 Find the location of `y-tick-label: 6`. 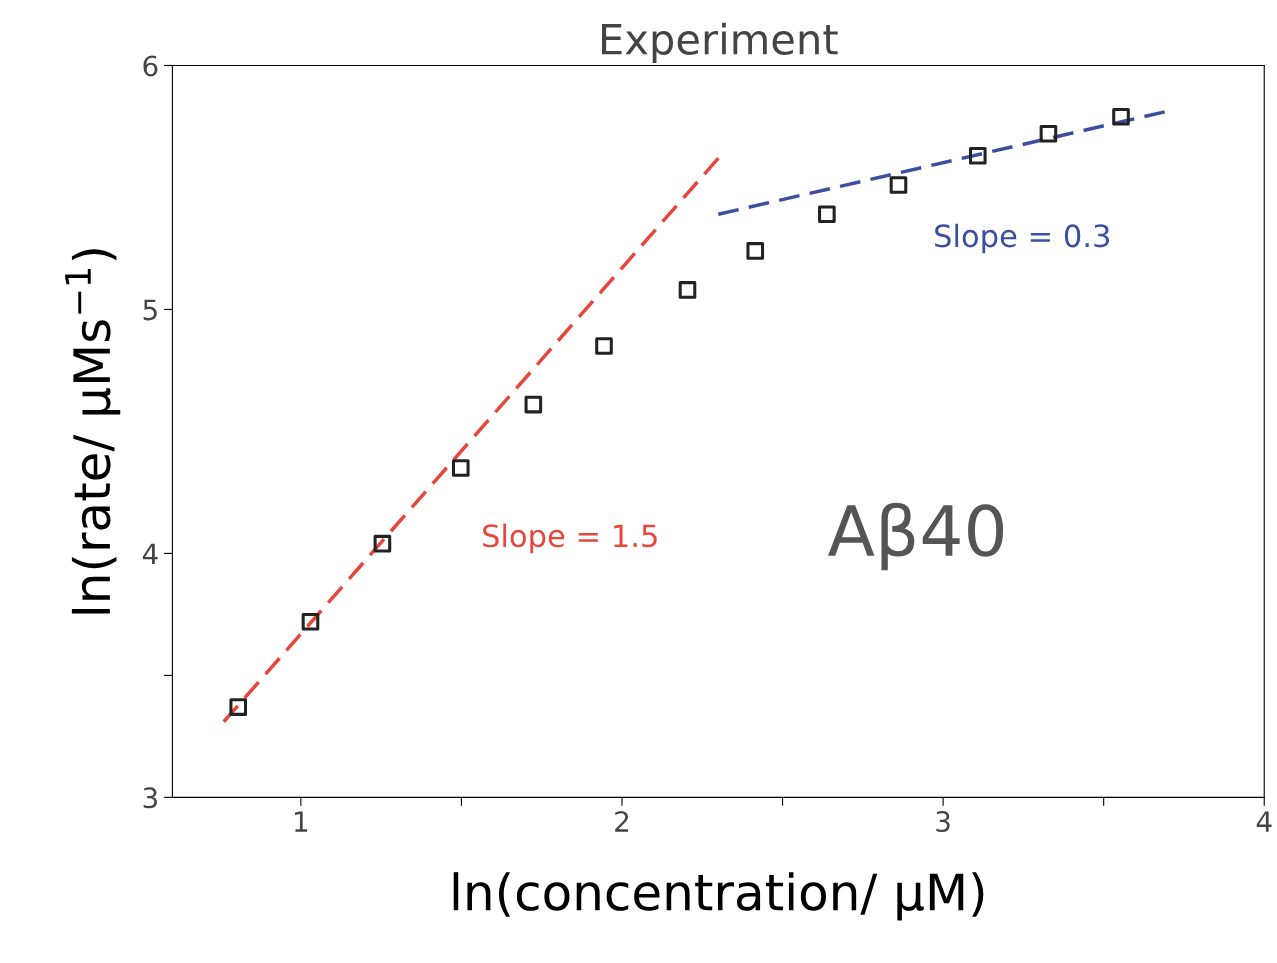

y-tick-label: 6 is located at coordinates (150, 66).